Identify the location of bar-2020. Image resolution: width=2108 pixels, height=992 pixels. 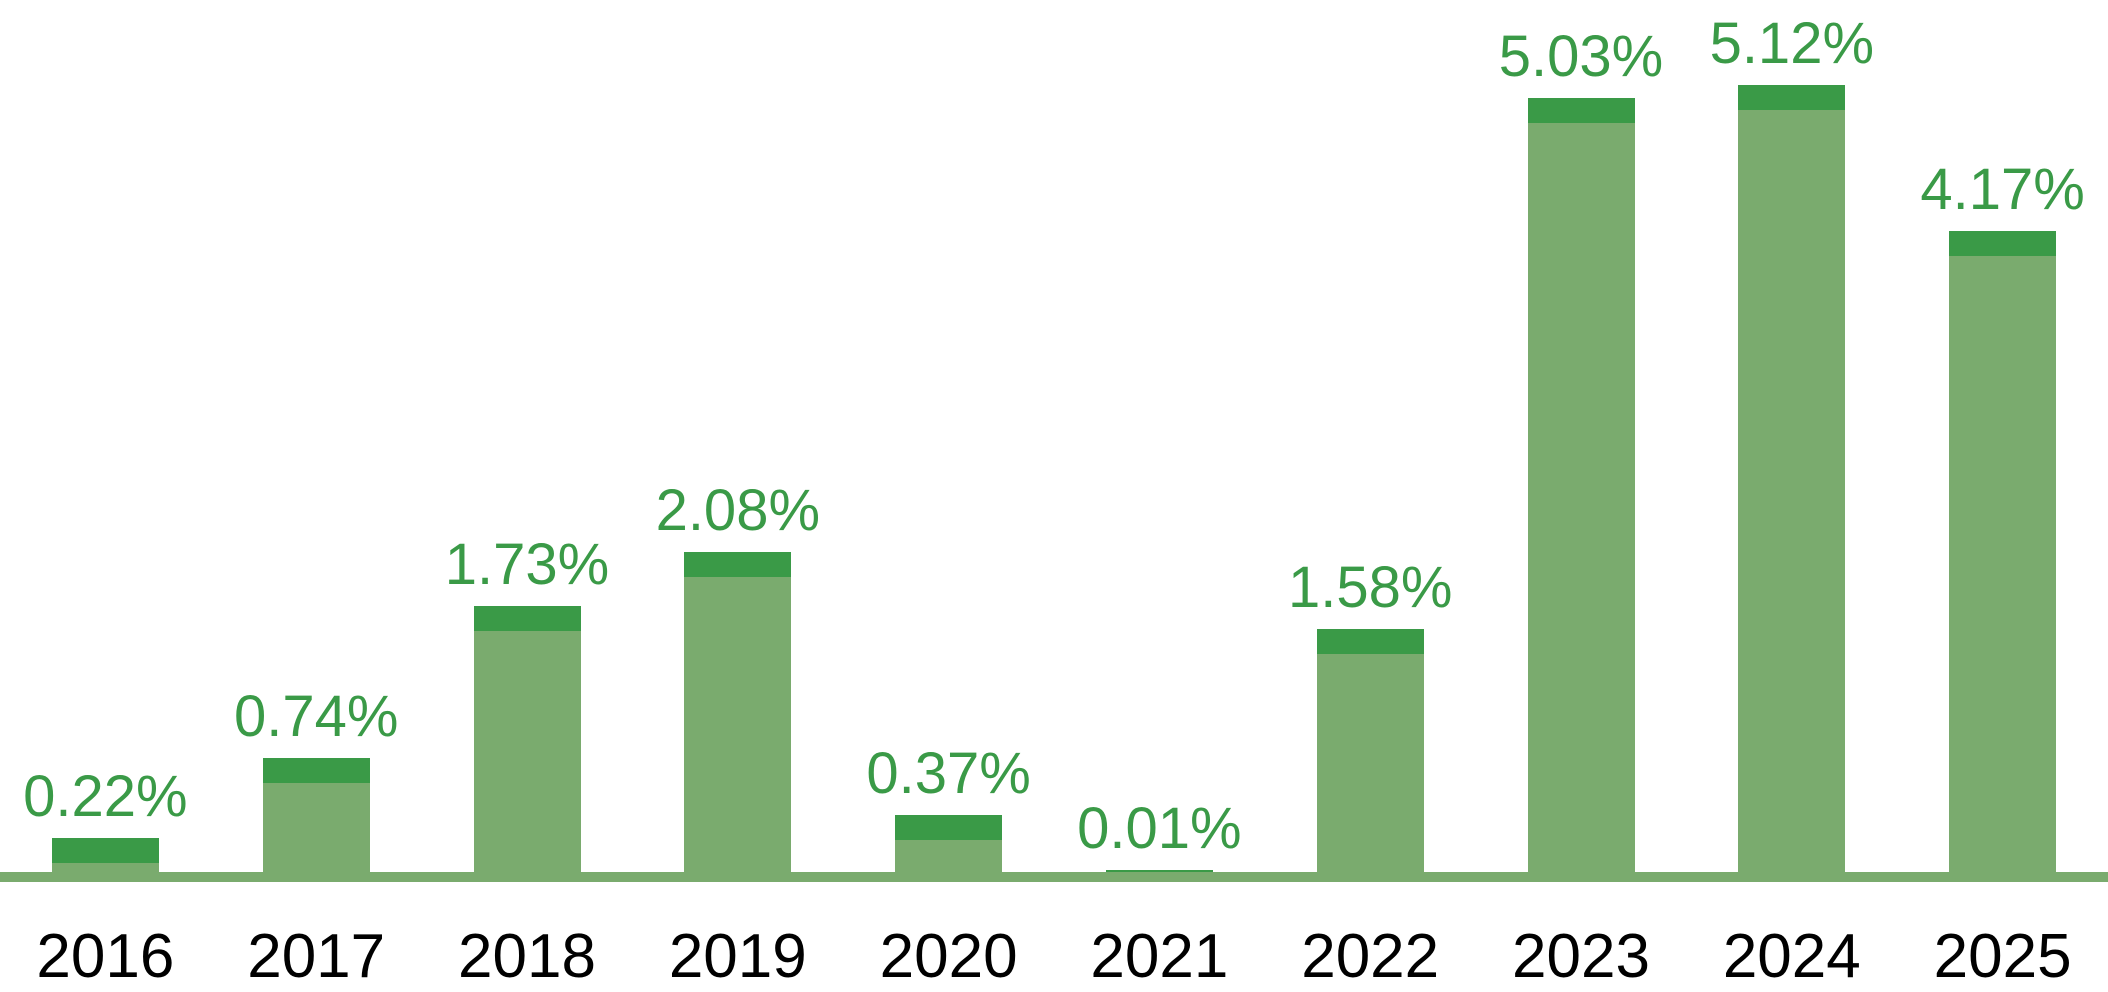
(949, 843).